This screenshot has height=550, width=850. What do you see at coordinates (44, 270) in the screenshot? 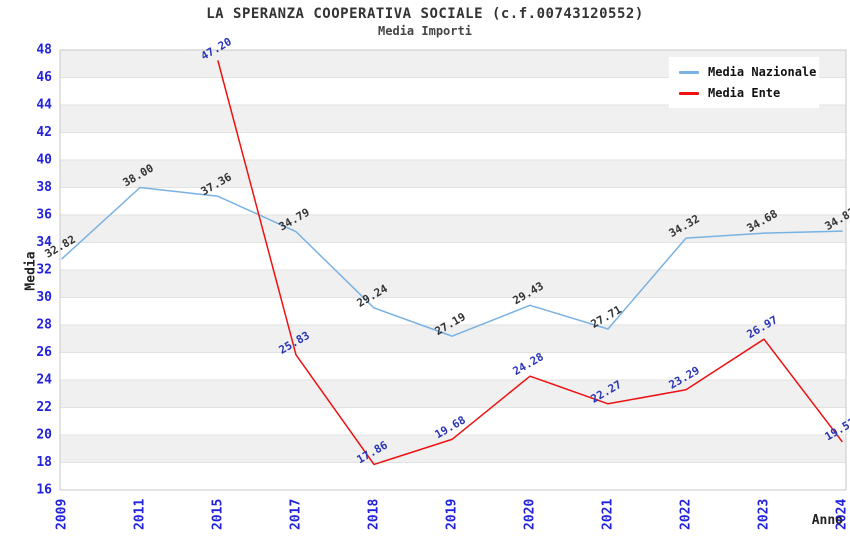
I see `y-tick-label: 32` at bounding box center [44, 270].